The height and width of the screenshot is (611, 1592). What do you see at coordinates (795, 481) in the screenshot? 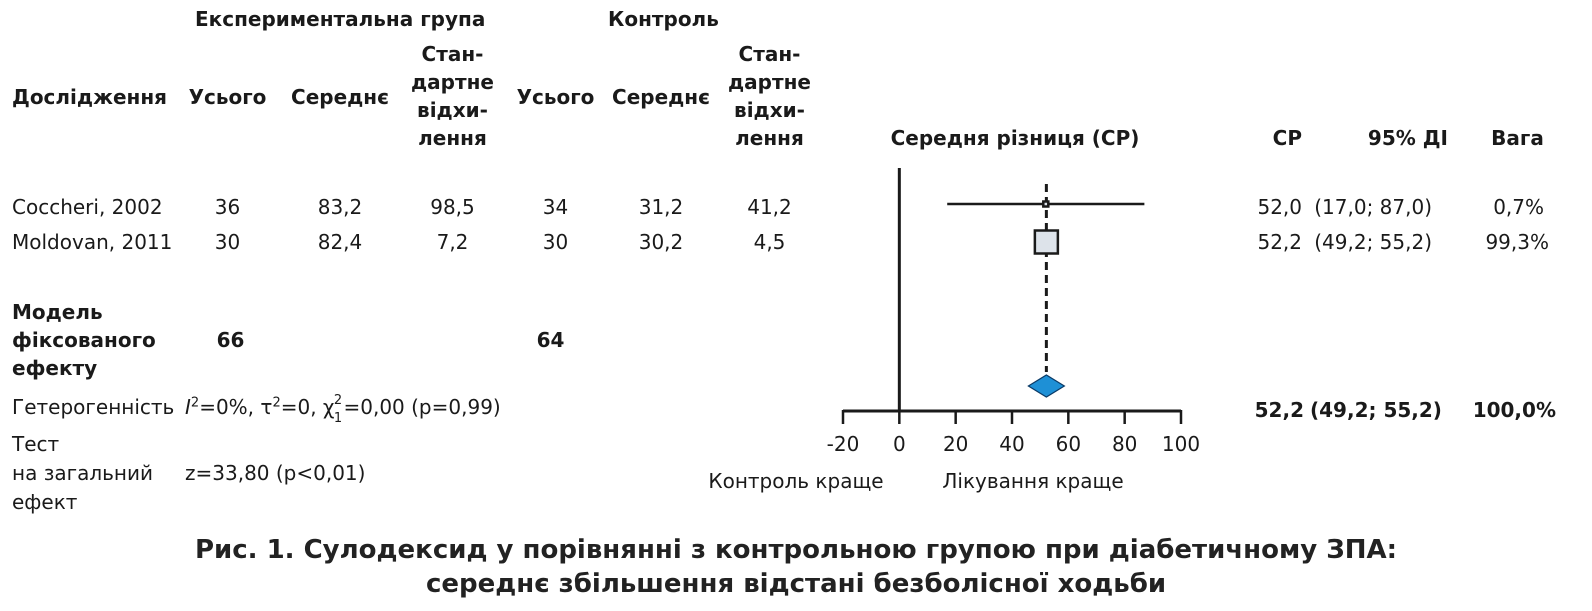
I see `left-direction-label: Контроль краще` at bounding box center [795, 481].